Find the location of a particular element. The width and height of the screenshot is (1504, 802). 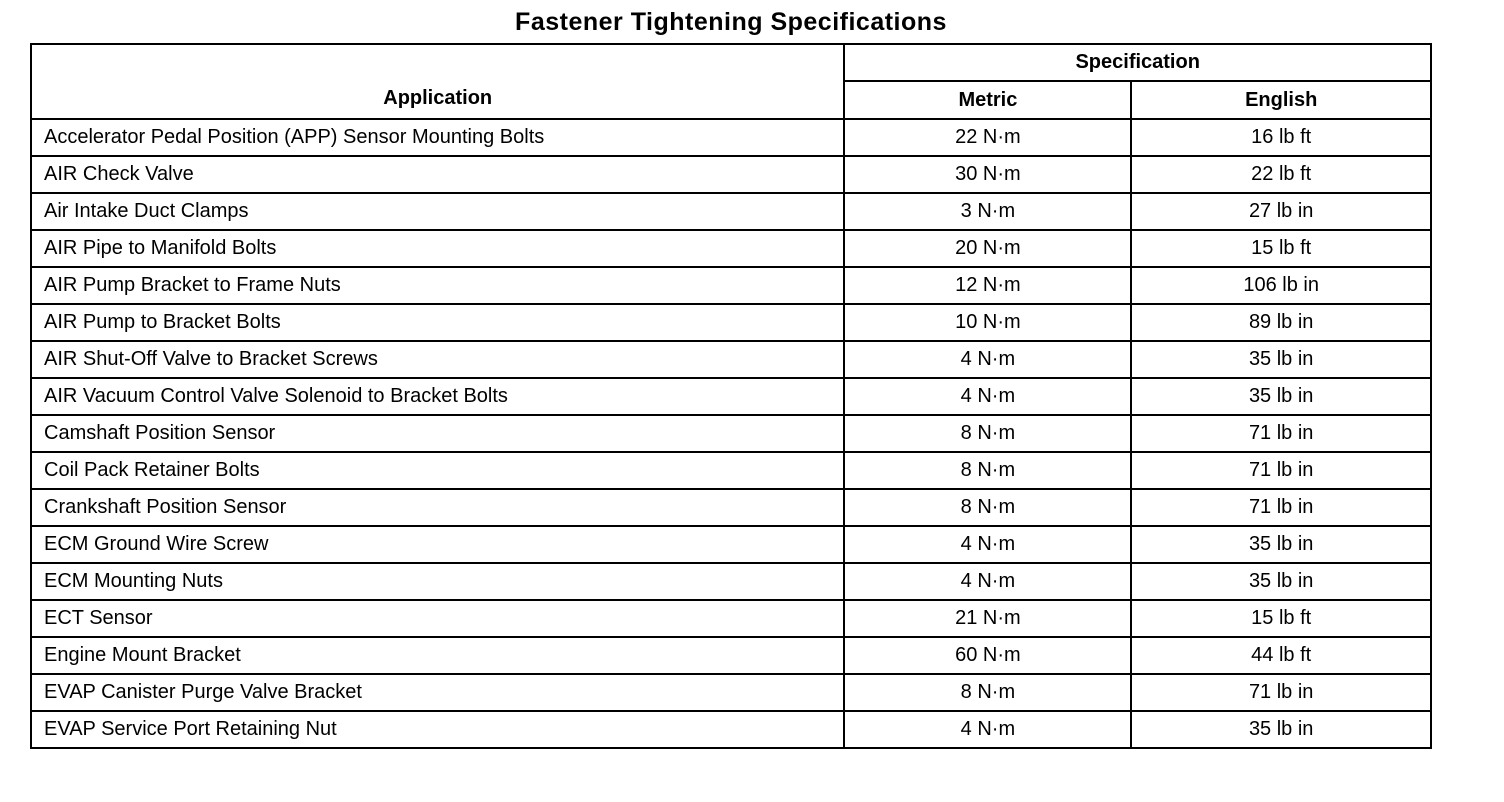

metric-cell: 3 N·m is located at coordinates (988, 211).